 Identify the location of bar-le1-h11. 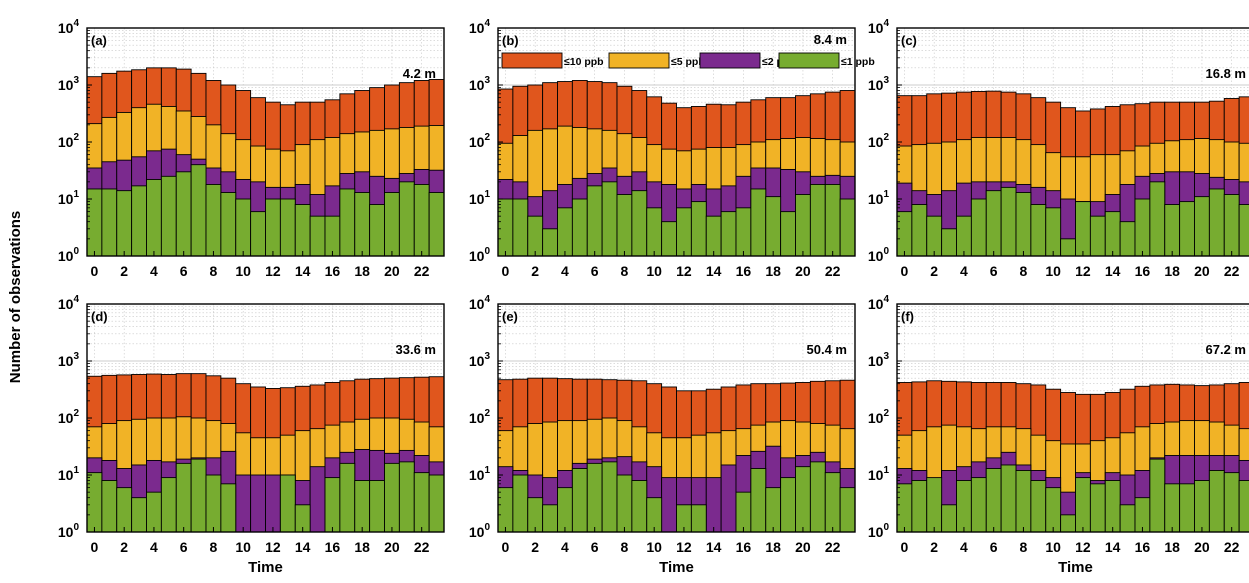
(258, 234).